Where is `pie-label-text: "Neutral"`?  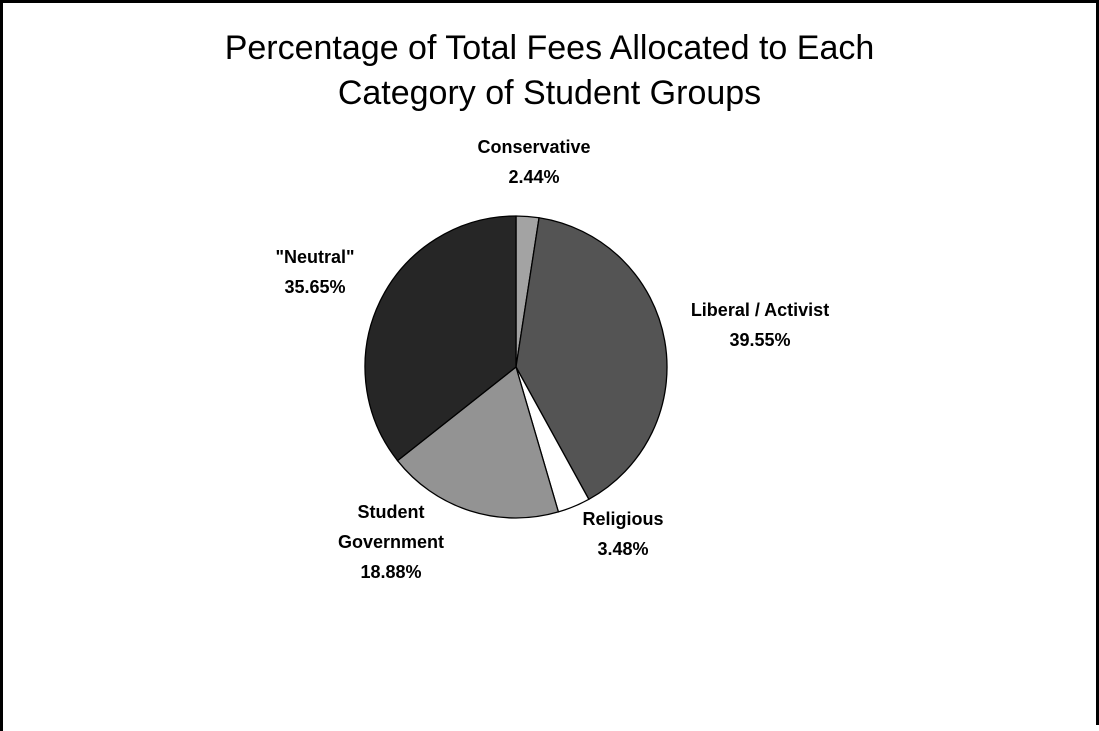
pie-label-text: "Neutral" is located at coordinates (314, 257).